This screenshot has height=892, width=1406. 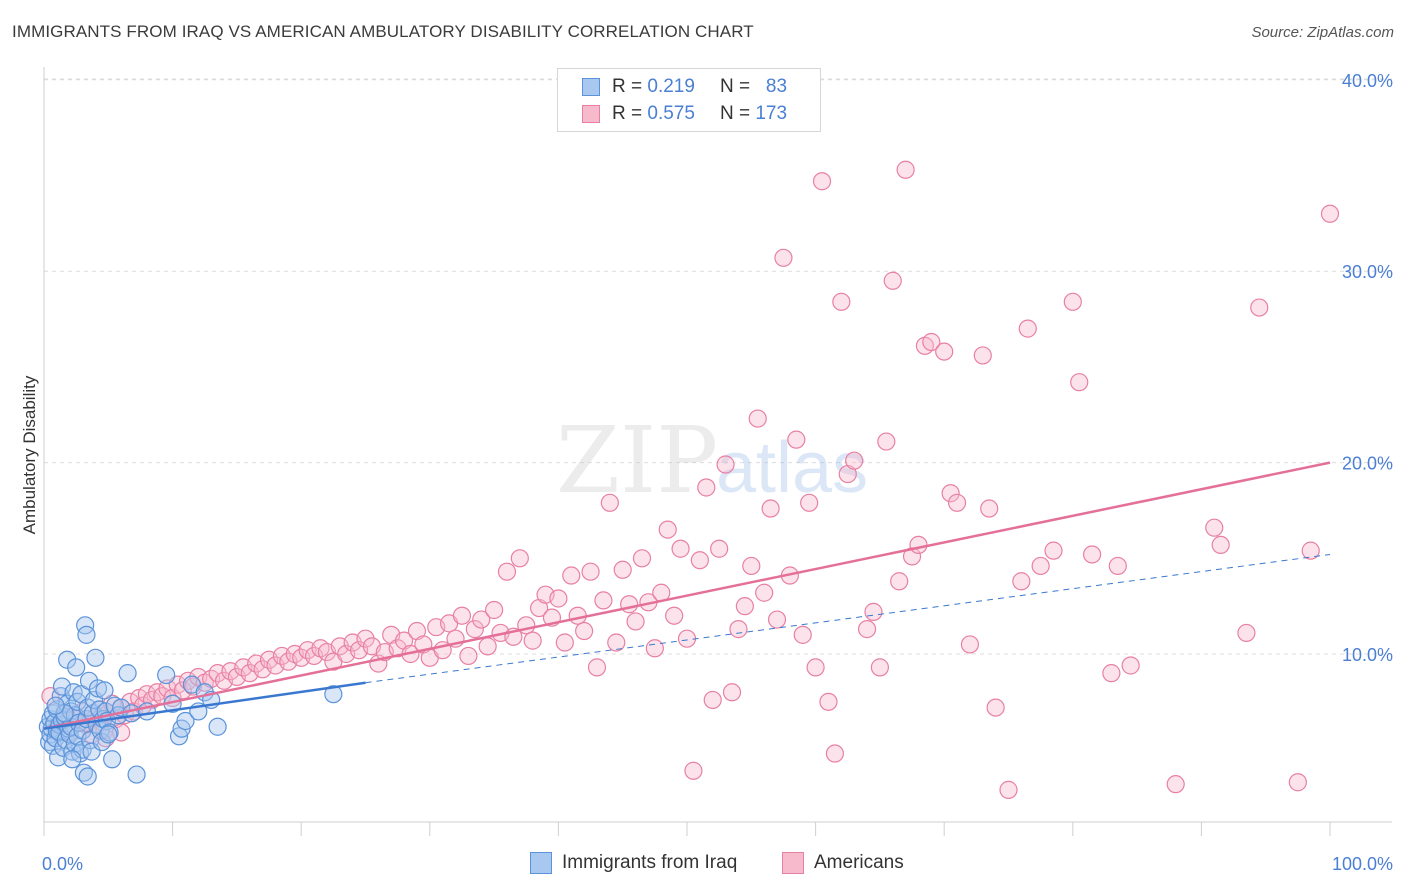 What do you see at coordinates (637, 460) in the screenshot?
I see `watermark-zip: ZIP` at bounding box center [637, 460].